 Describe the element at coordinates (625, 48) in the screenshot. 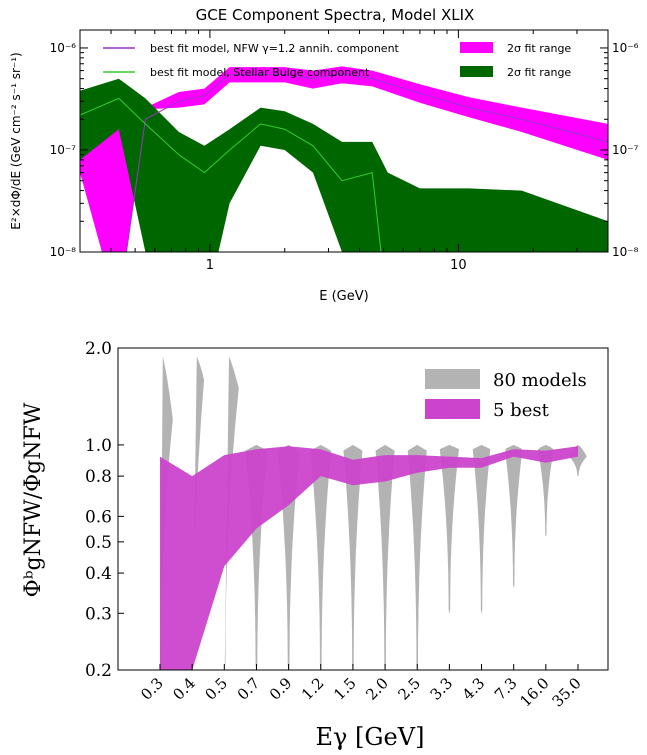

I see `spectra-y-tick-label-right: 10⁻⁶` at that location.